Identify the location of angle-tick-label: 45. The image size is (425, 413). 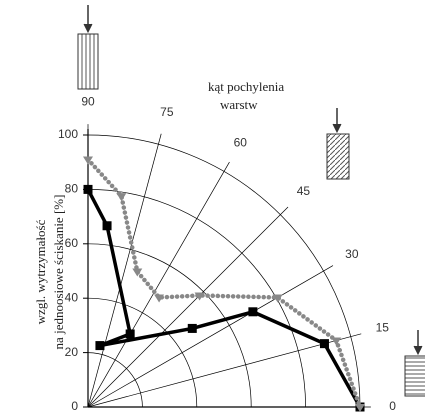
(304, 191).